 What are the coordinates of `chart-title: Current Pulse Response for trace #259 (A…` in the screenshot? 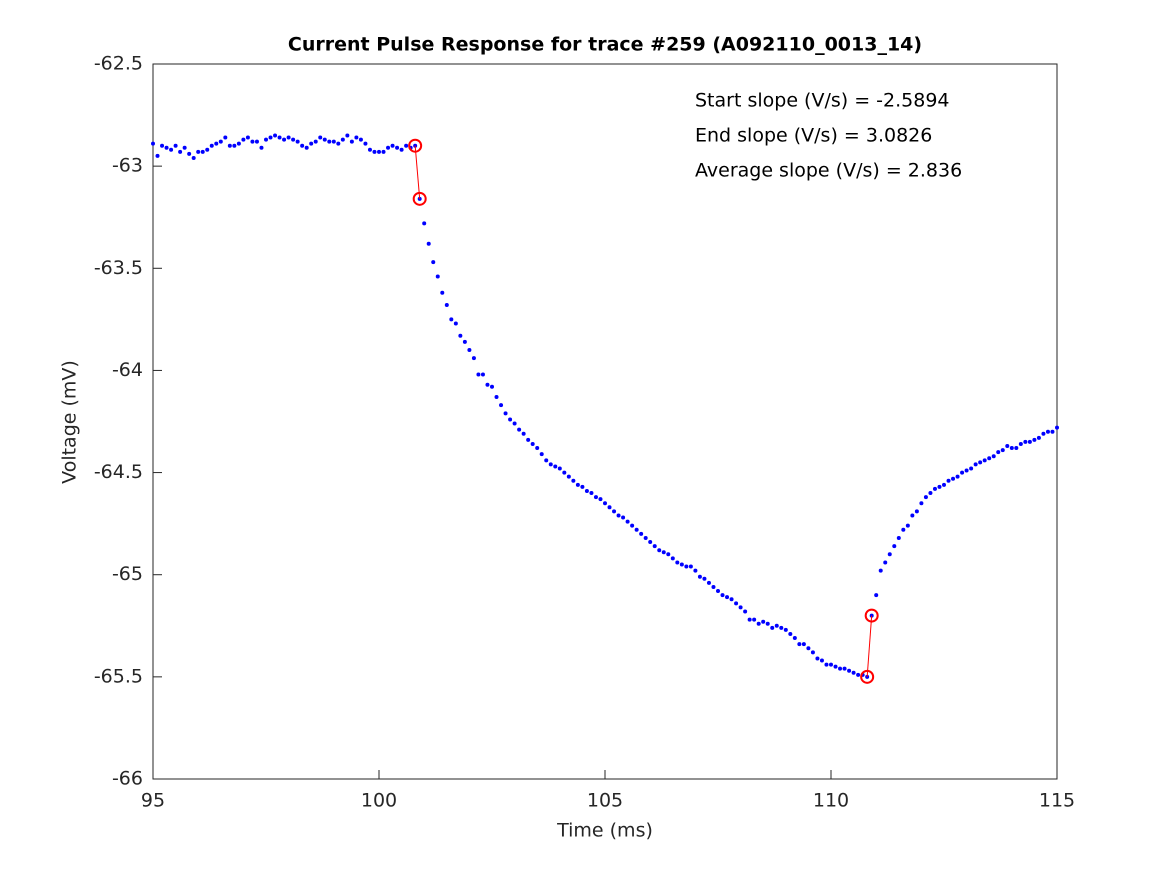 It's located at (605, 45).